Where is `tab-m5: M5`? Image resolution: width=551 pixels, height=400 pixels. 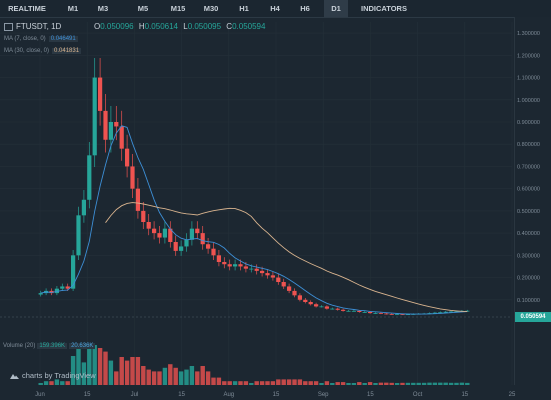 tab-m5: M5 is located at coordinates (143, 8).